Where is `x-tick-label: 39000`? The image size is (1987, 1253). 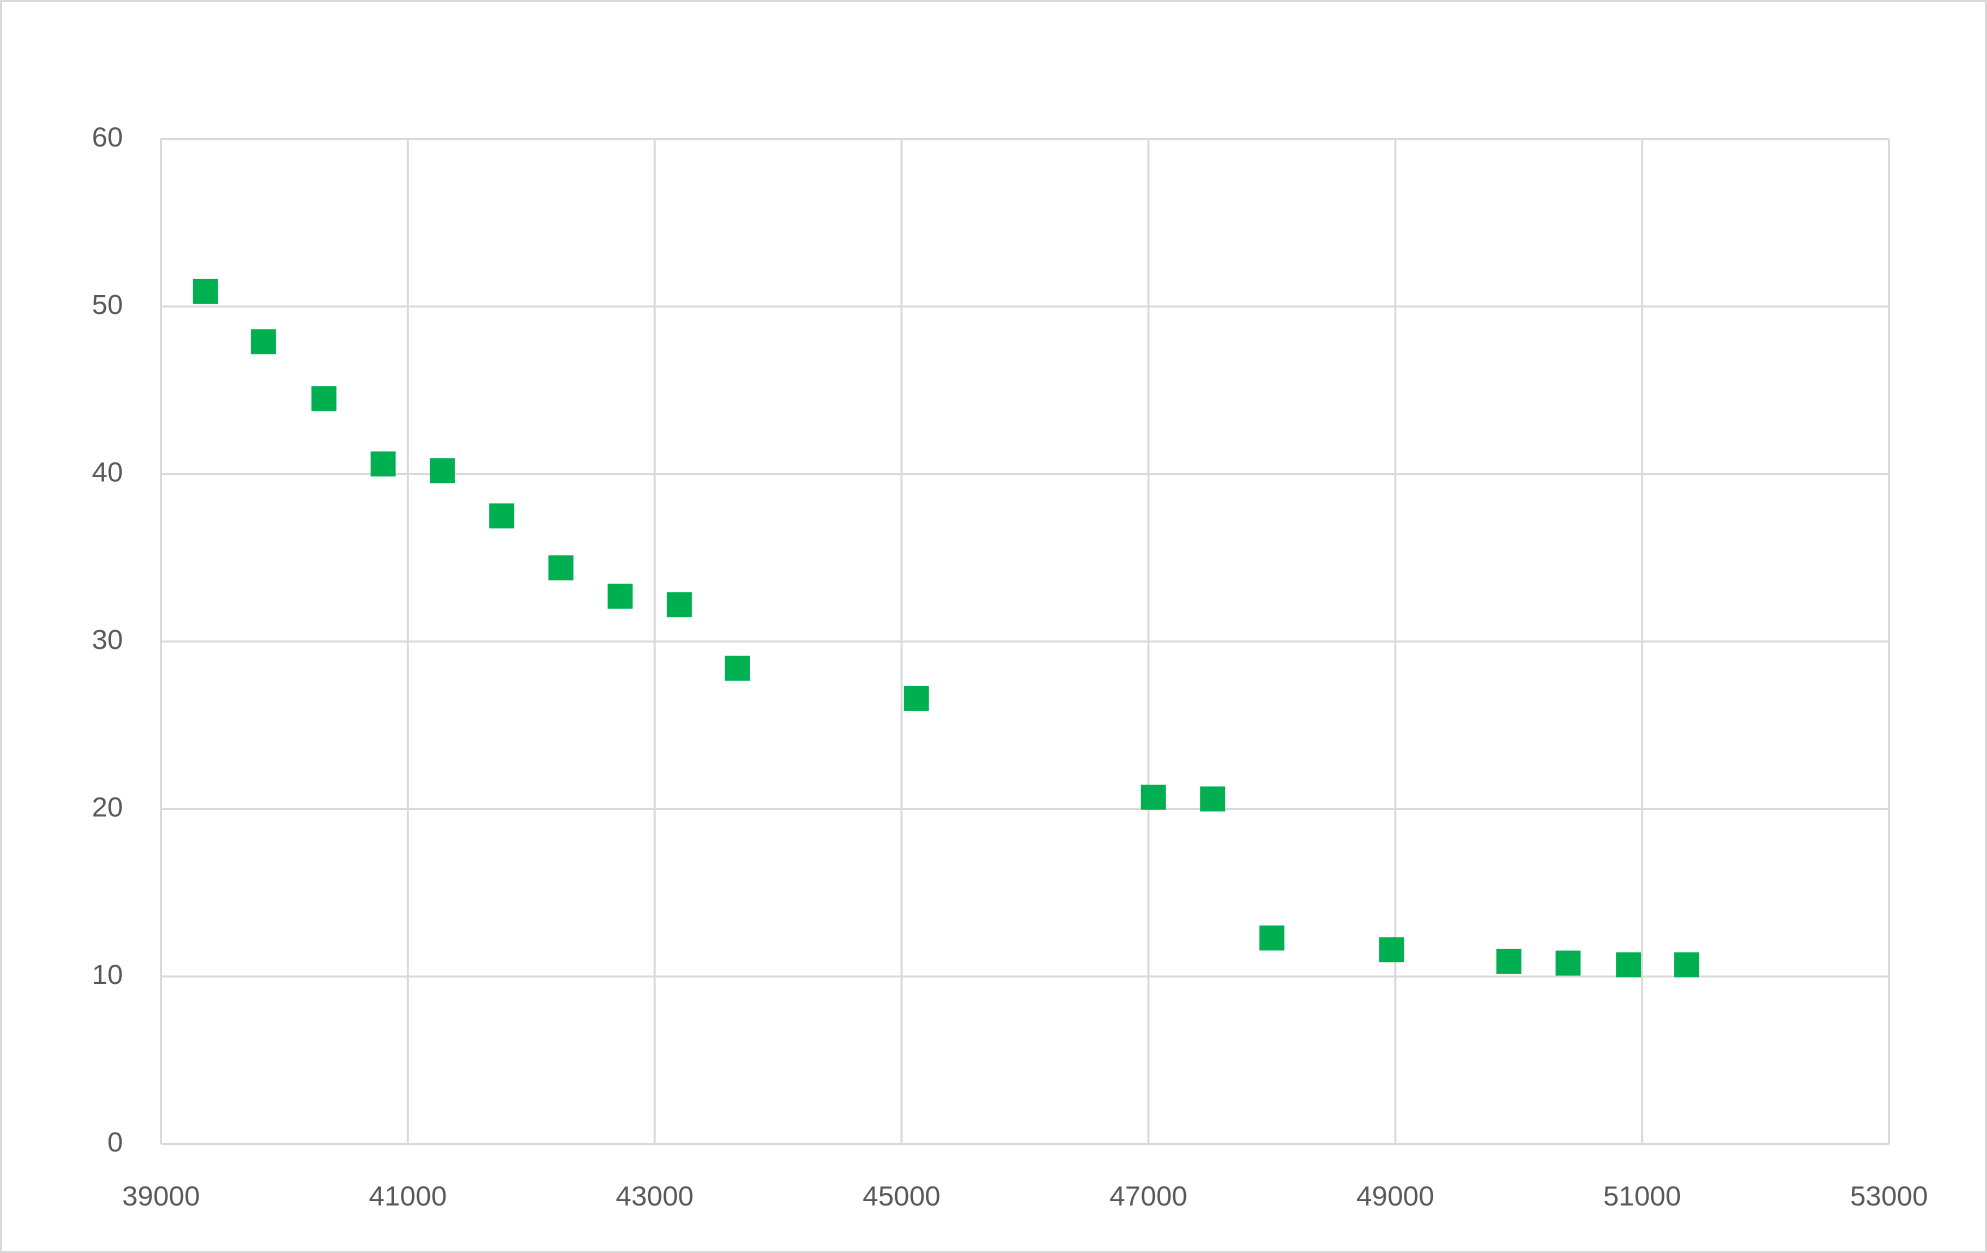
x-tick-label: 39000 is located at coordinates (161, 1195).